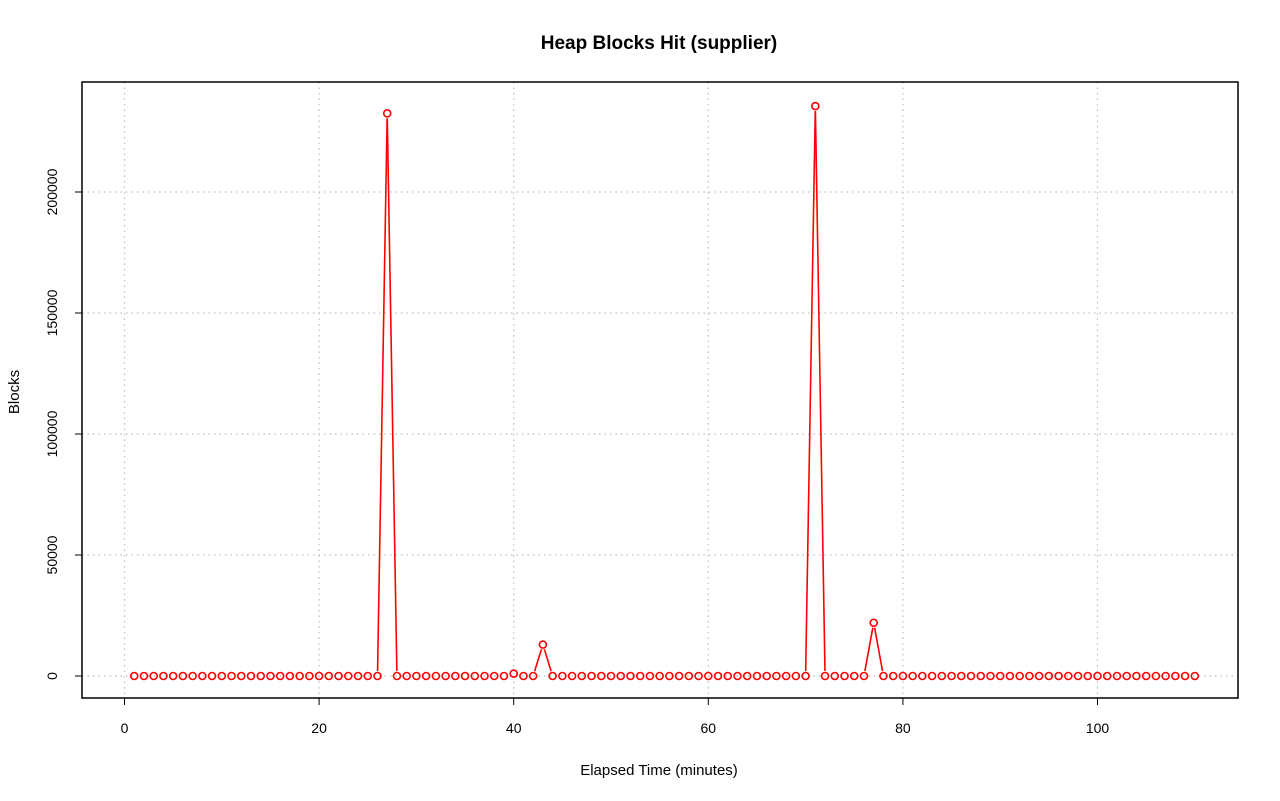 This screenshot has width=1280, height=801. What do you see at coordinates (52, 191) in the screenshot?
I see `y-tick-label: 200000` at bounding box center [52, 191].